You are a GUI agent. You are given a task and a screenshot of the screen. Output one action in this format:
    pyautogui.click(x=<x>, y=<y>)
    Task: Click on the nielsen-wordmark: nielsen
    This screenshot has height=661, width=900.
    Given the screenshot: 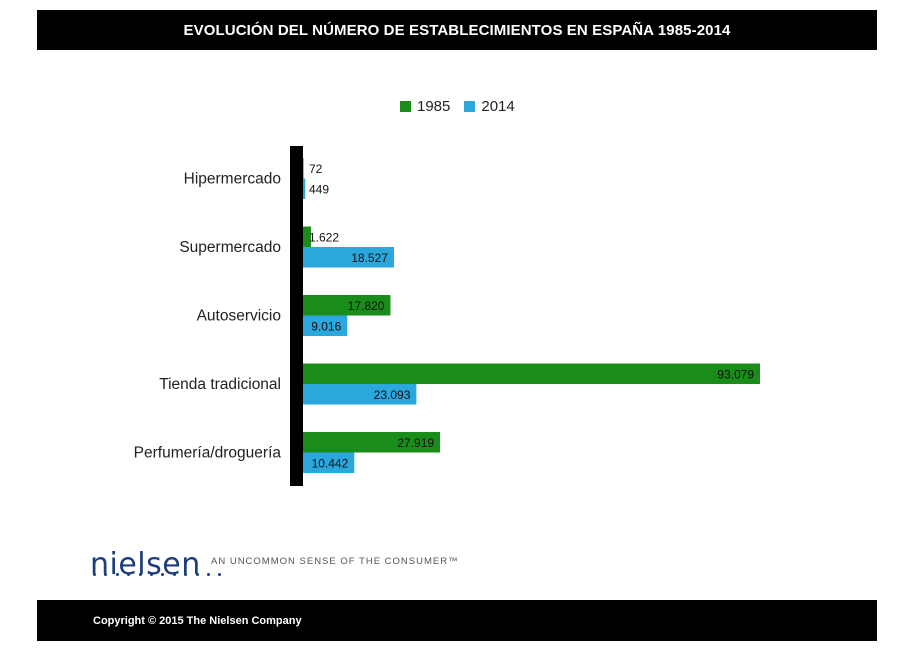 What is the action you would take?
    pyautogui.click(x=145, y=564)
    